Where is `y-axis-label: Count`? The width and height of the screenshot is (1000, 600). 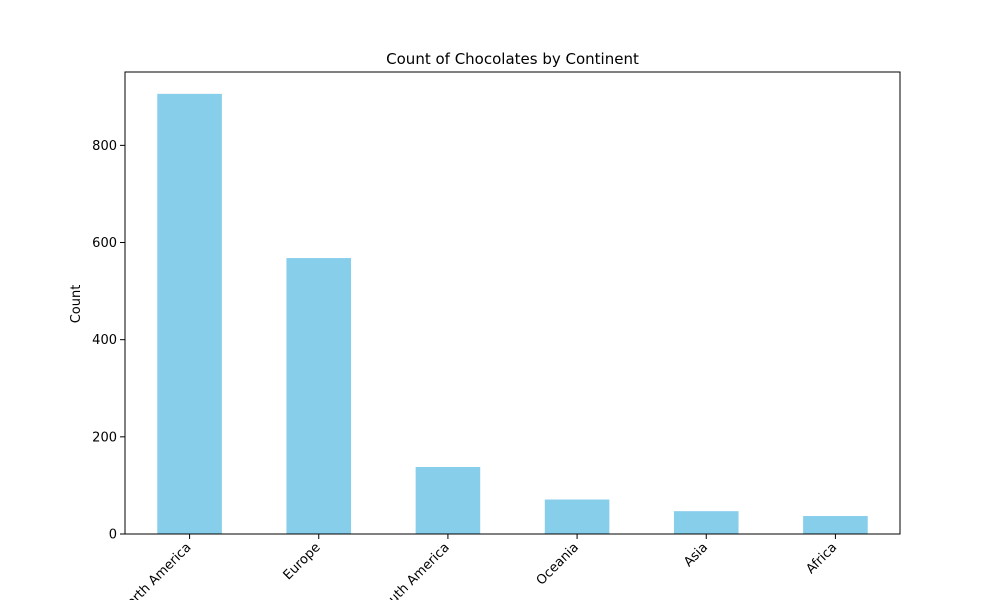
y-axis-label: Count is located at coordinates (76, 304).